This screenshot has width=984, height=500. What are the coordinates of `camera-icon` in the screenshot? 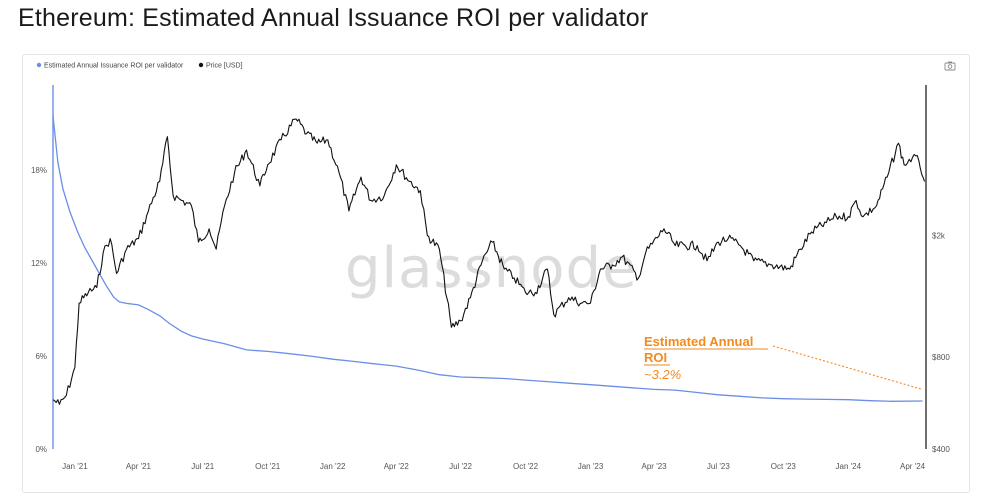 It's located at (950, 66).